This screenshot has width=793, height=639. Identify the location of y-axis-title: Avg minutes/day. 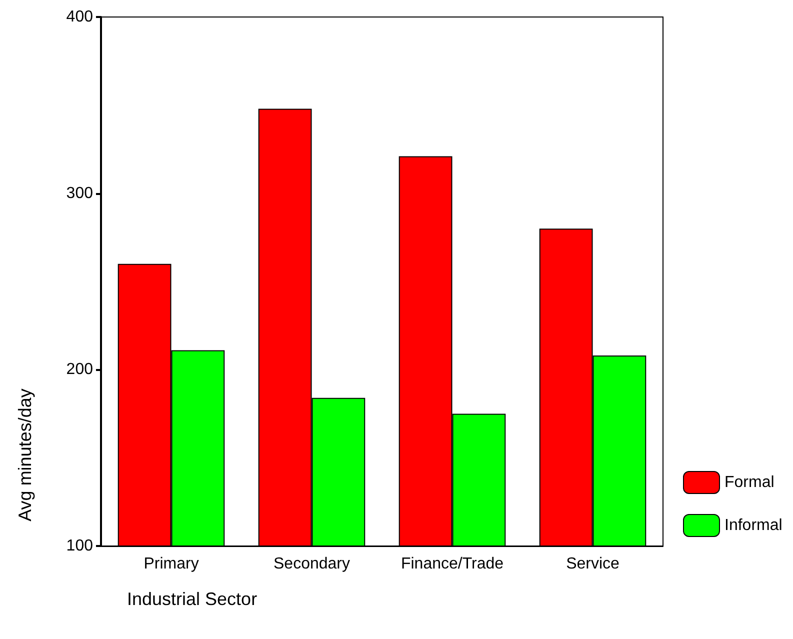
(25, 455).